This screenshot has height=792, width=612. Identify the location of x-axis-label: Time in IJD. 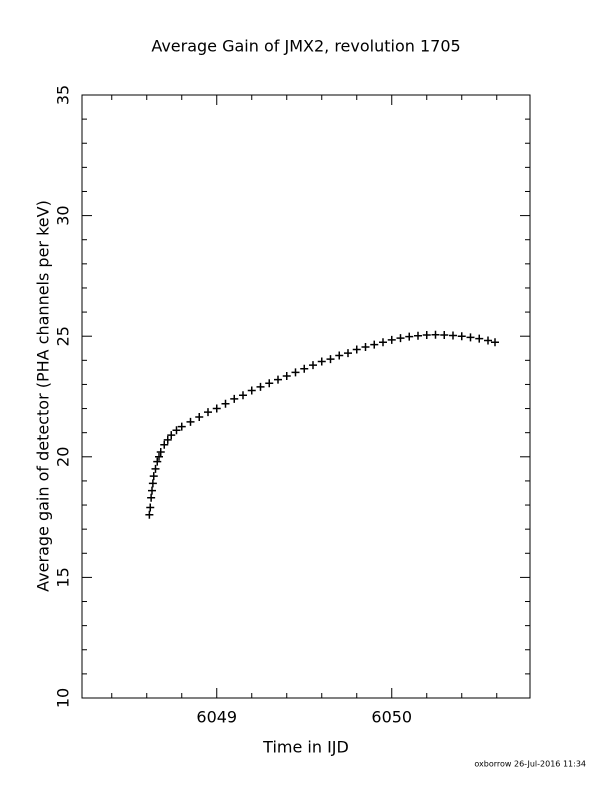
(305, 747).